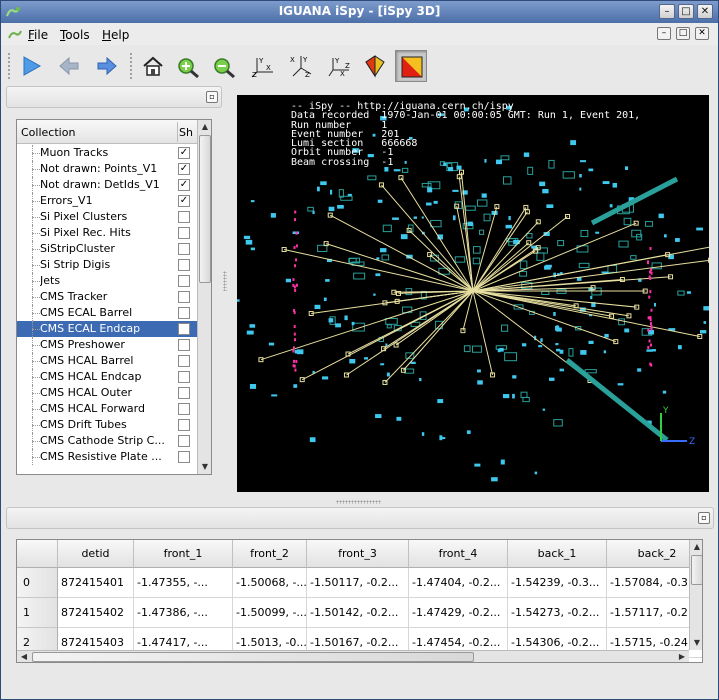 The image size is (719, 700). Describe the element at coordinates (107, 233) in the screenshot. I see `tree-row: Si Pixel Rec. Hits` at that location.